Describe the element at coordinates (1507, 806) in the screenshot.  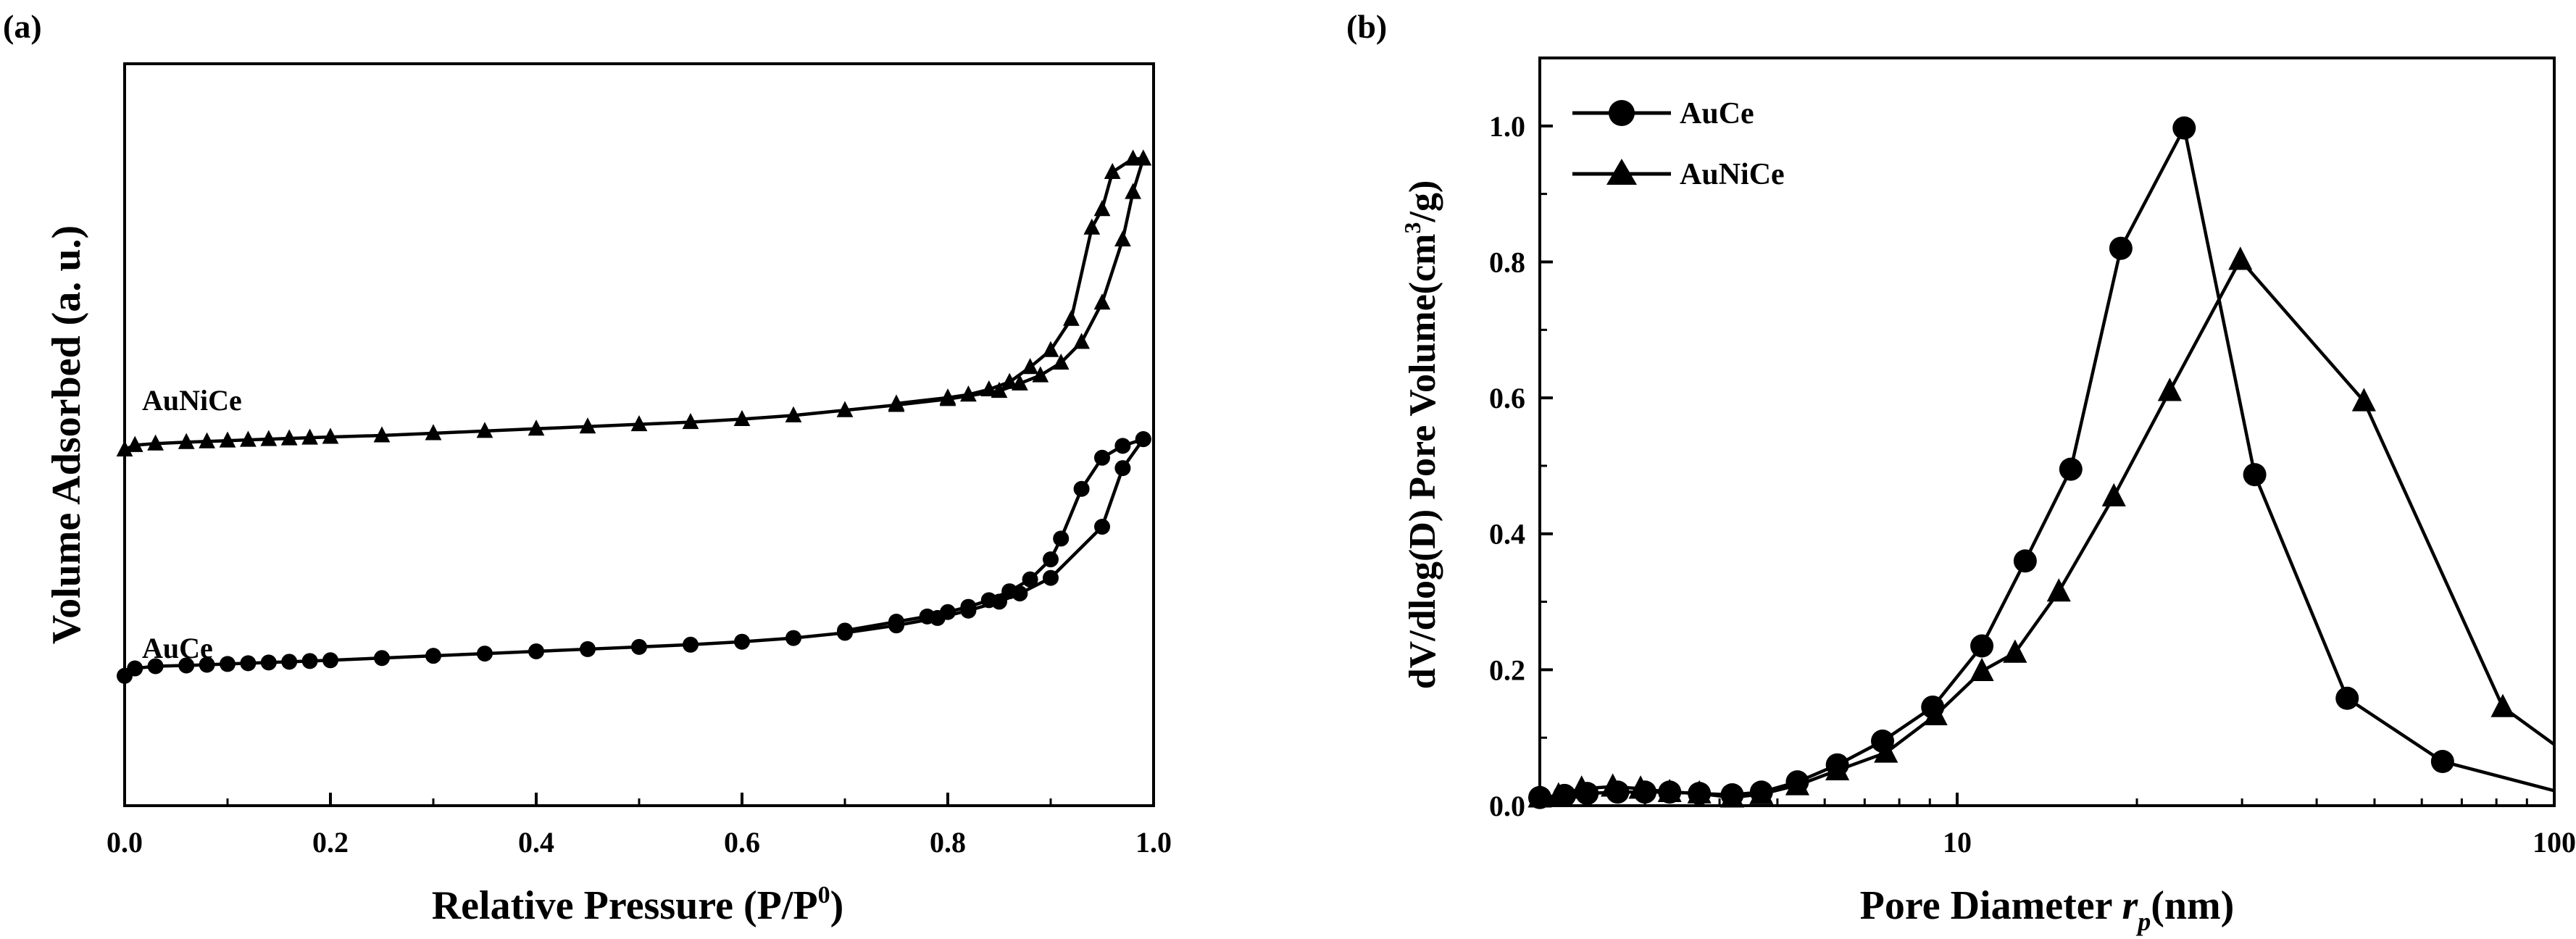
I see `y-tick-label-b: 0.0` at that location.